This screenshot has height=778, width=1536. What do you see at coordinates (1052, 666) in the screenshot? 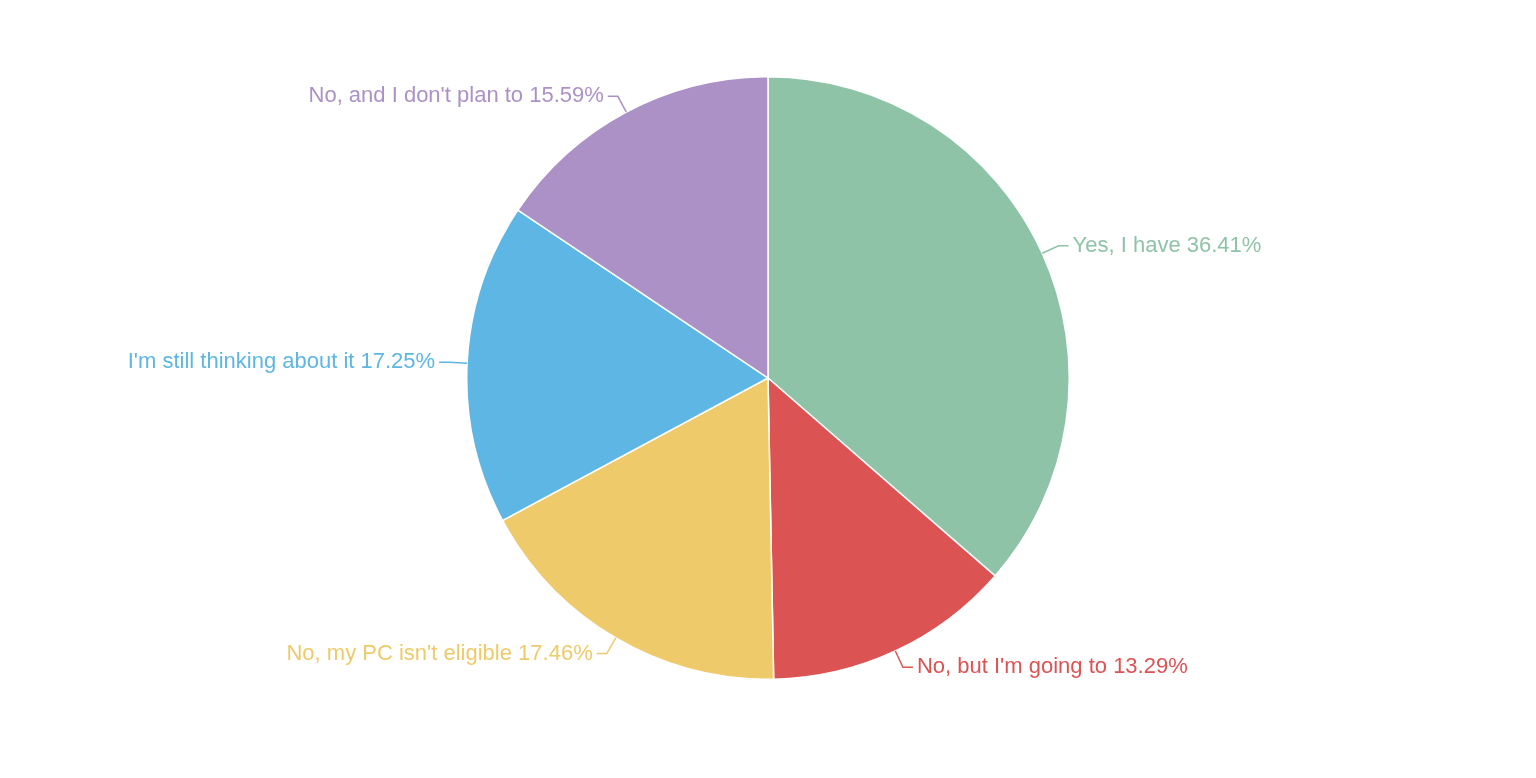
I see `slice-label: No, but I'm going to 13.29%` at bounding box center [1052, 666].